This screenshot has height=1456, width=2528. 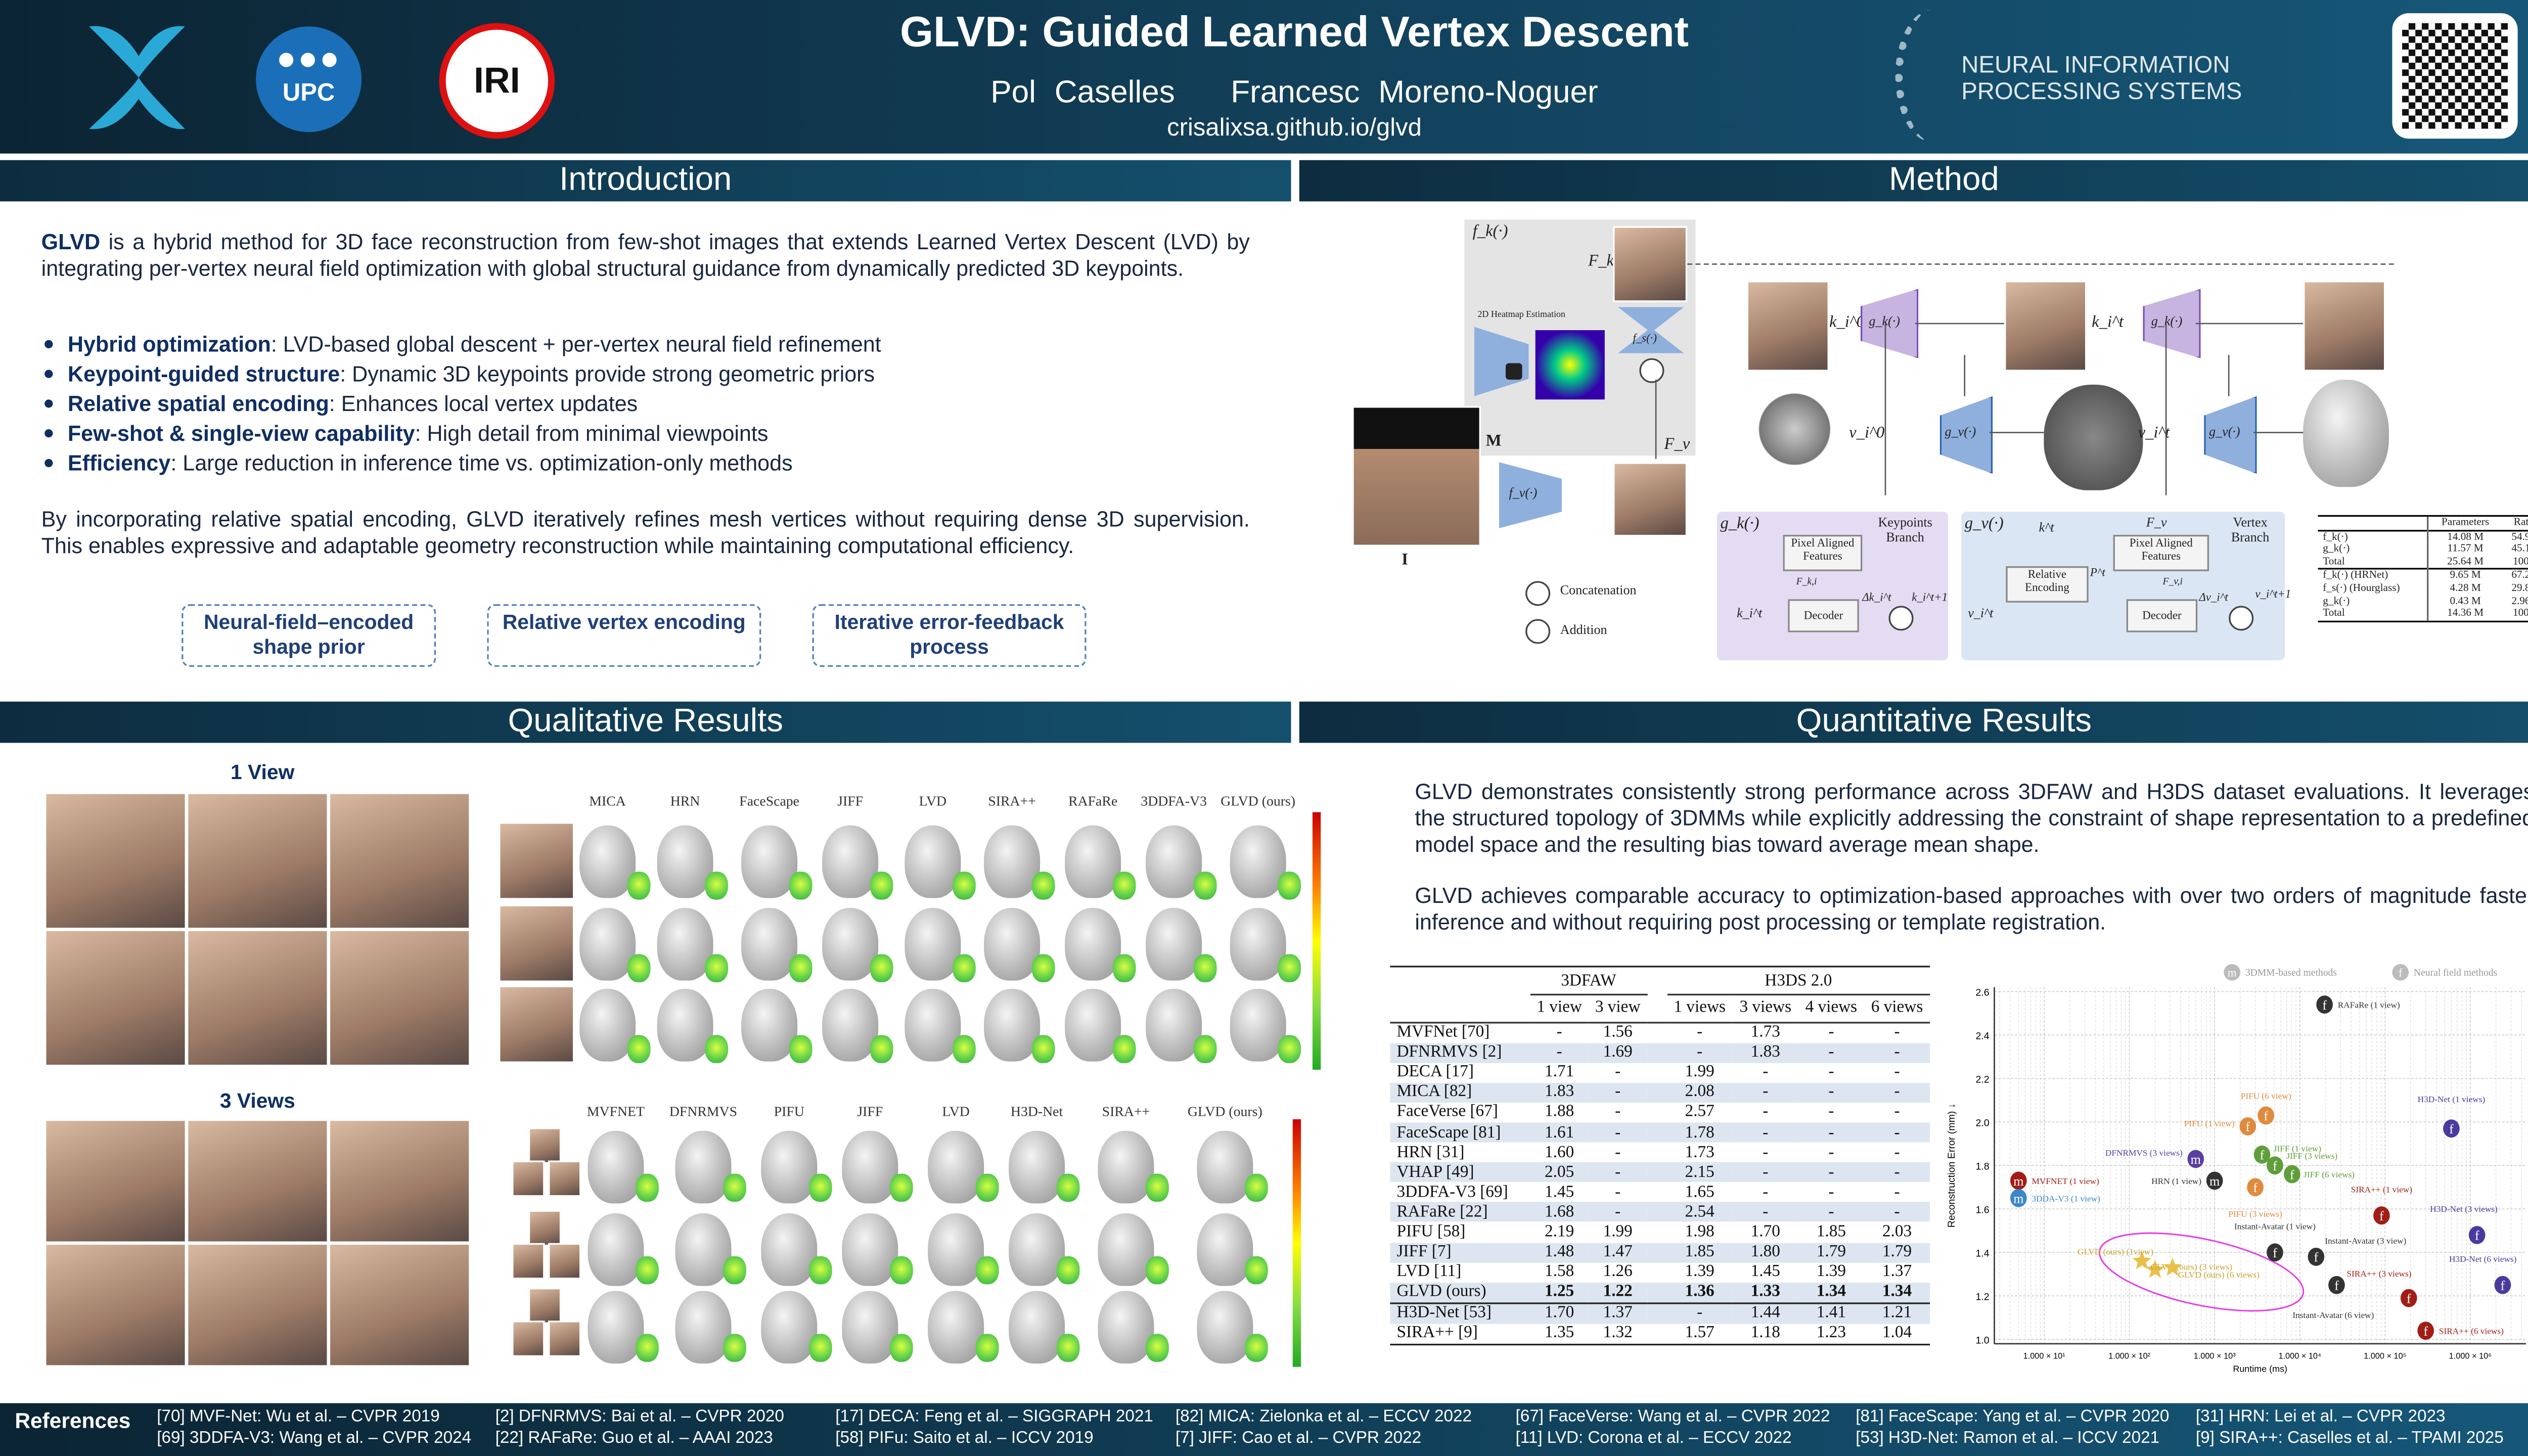 What do you see at coordinates (2456, 973) in the screenshot?
I see `legend-label: Neural field methods` at bounding box center [2456, 973].